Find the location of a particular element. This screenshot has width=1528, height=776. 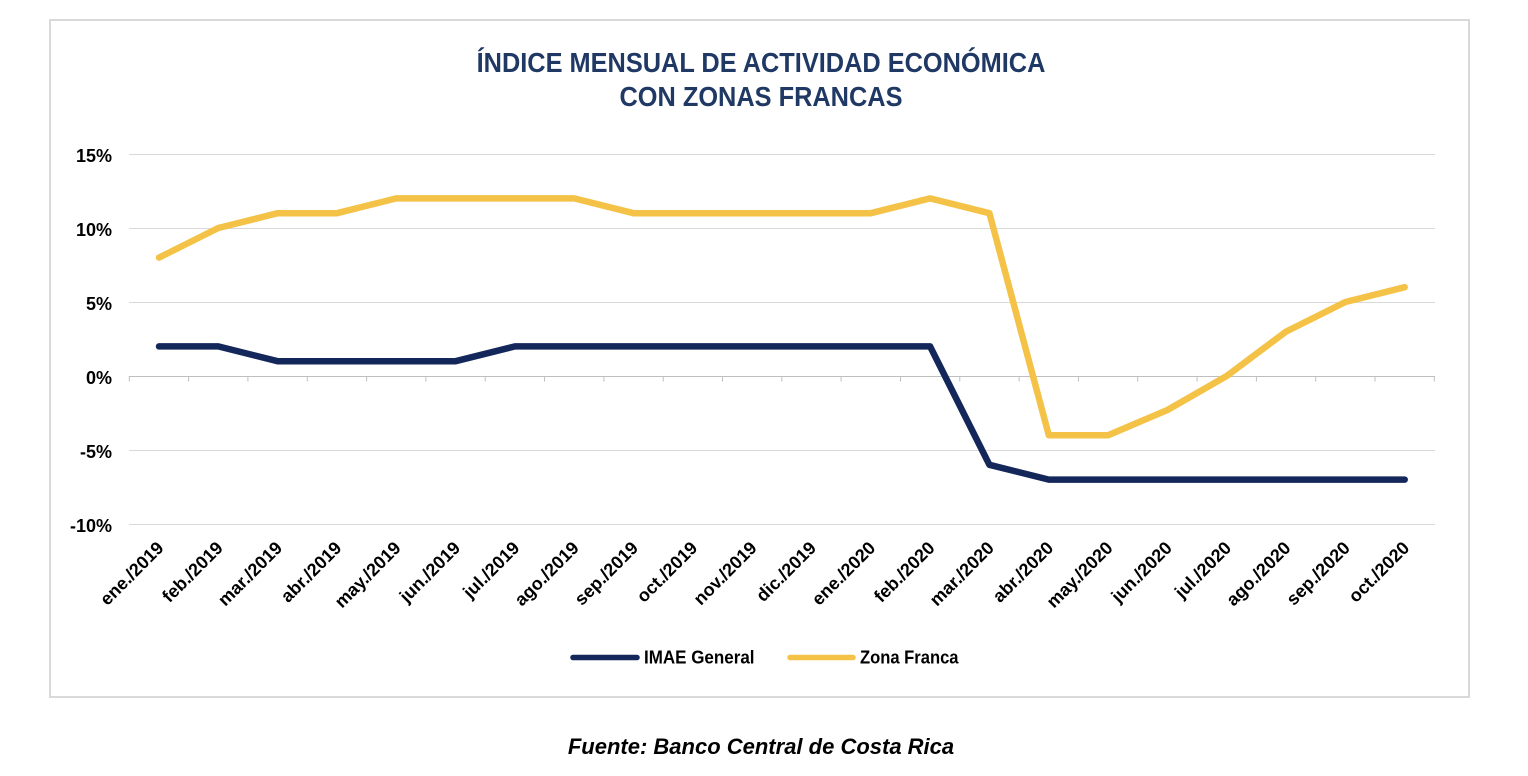

svg-text: sep./2020 is located at coordinates (1317, 573).